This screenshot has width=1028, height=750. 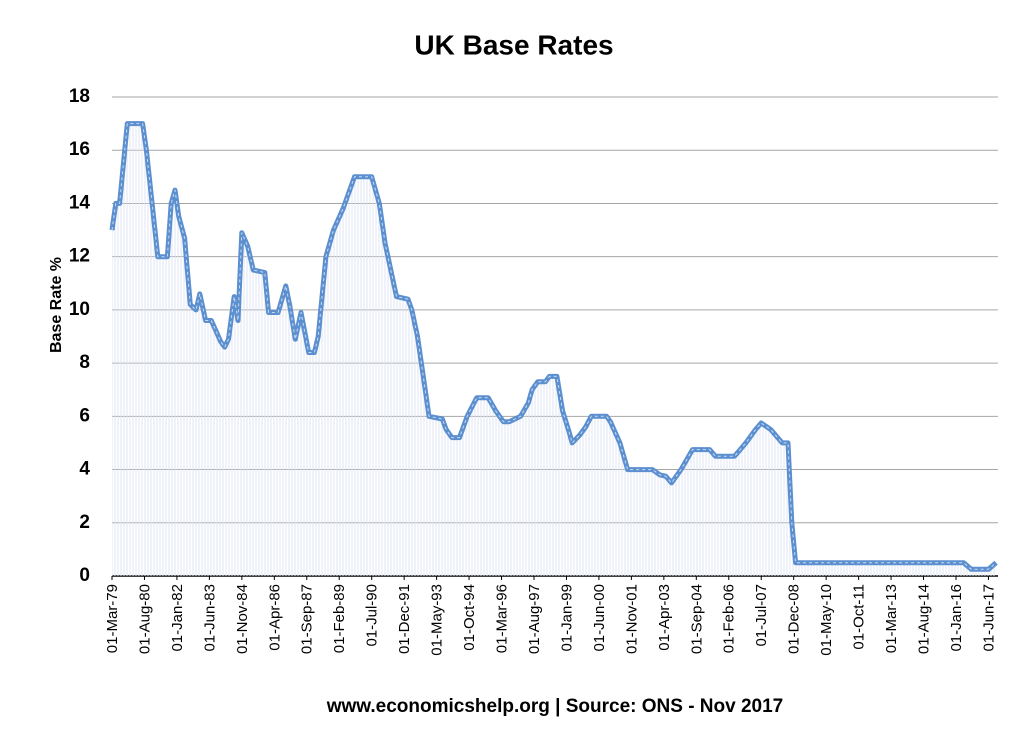 I want to click on y-axis-label: Base Rate %, so click(x=56, y=305).